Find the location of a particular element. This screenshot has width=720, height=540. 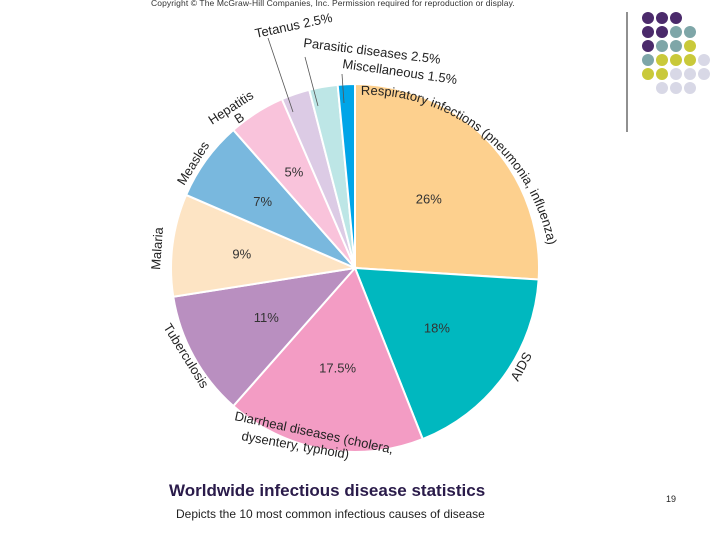

slice-value-label: 7% is located at coordinates (262, 201).